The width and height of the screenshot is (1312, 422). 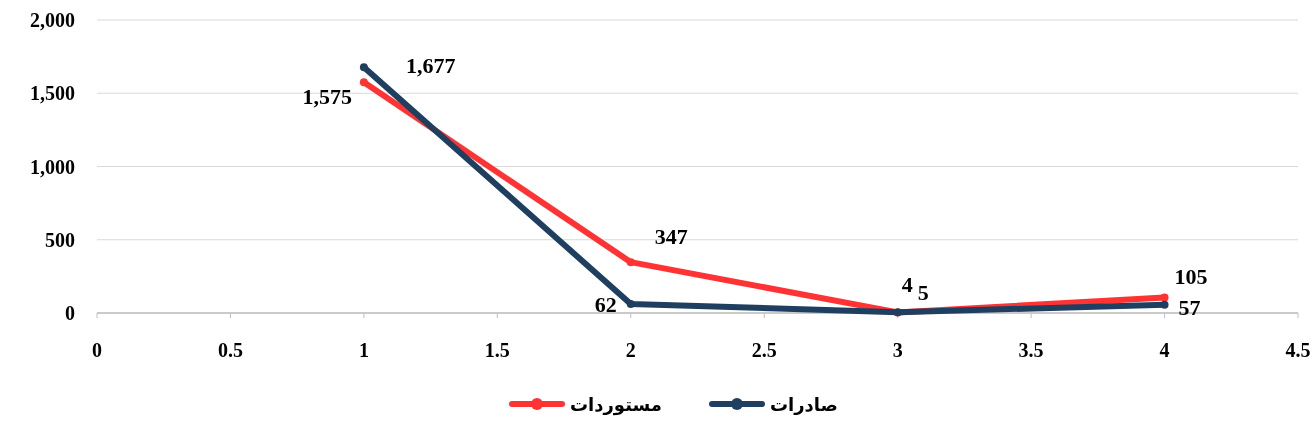 I want to click on data-label: 1,575, so click(x=327, y=97).